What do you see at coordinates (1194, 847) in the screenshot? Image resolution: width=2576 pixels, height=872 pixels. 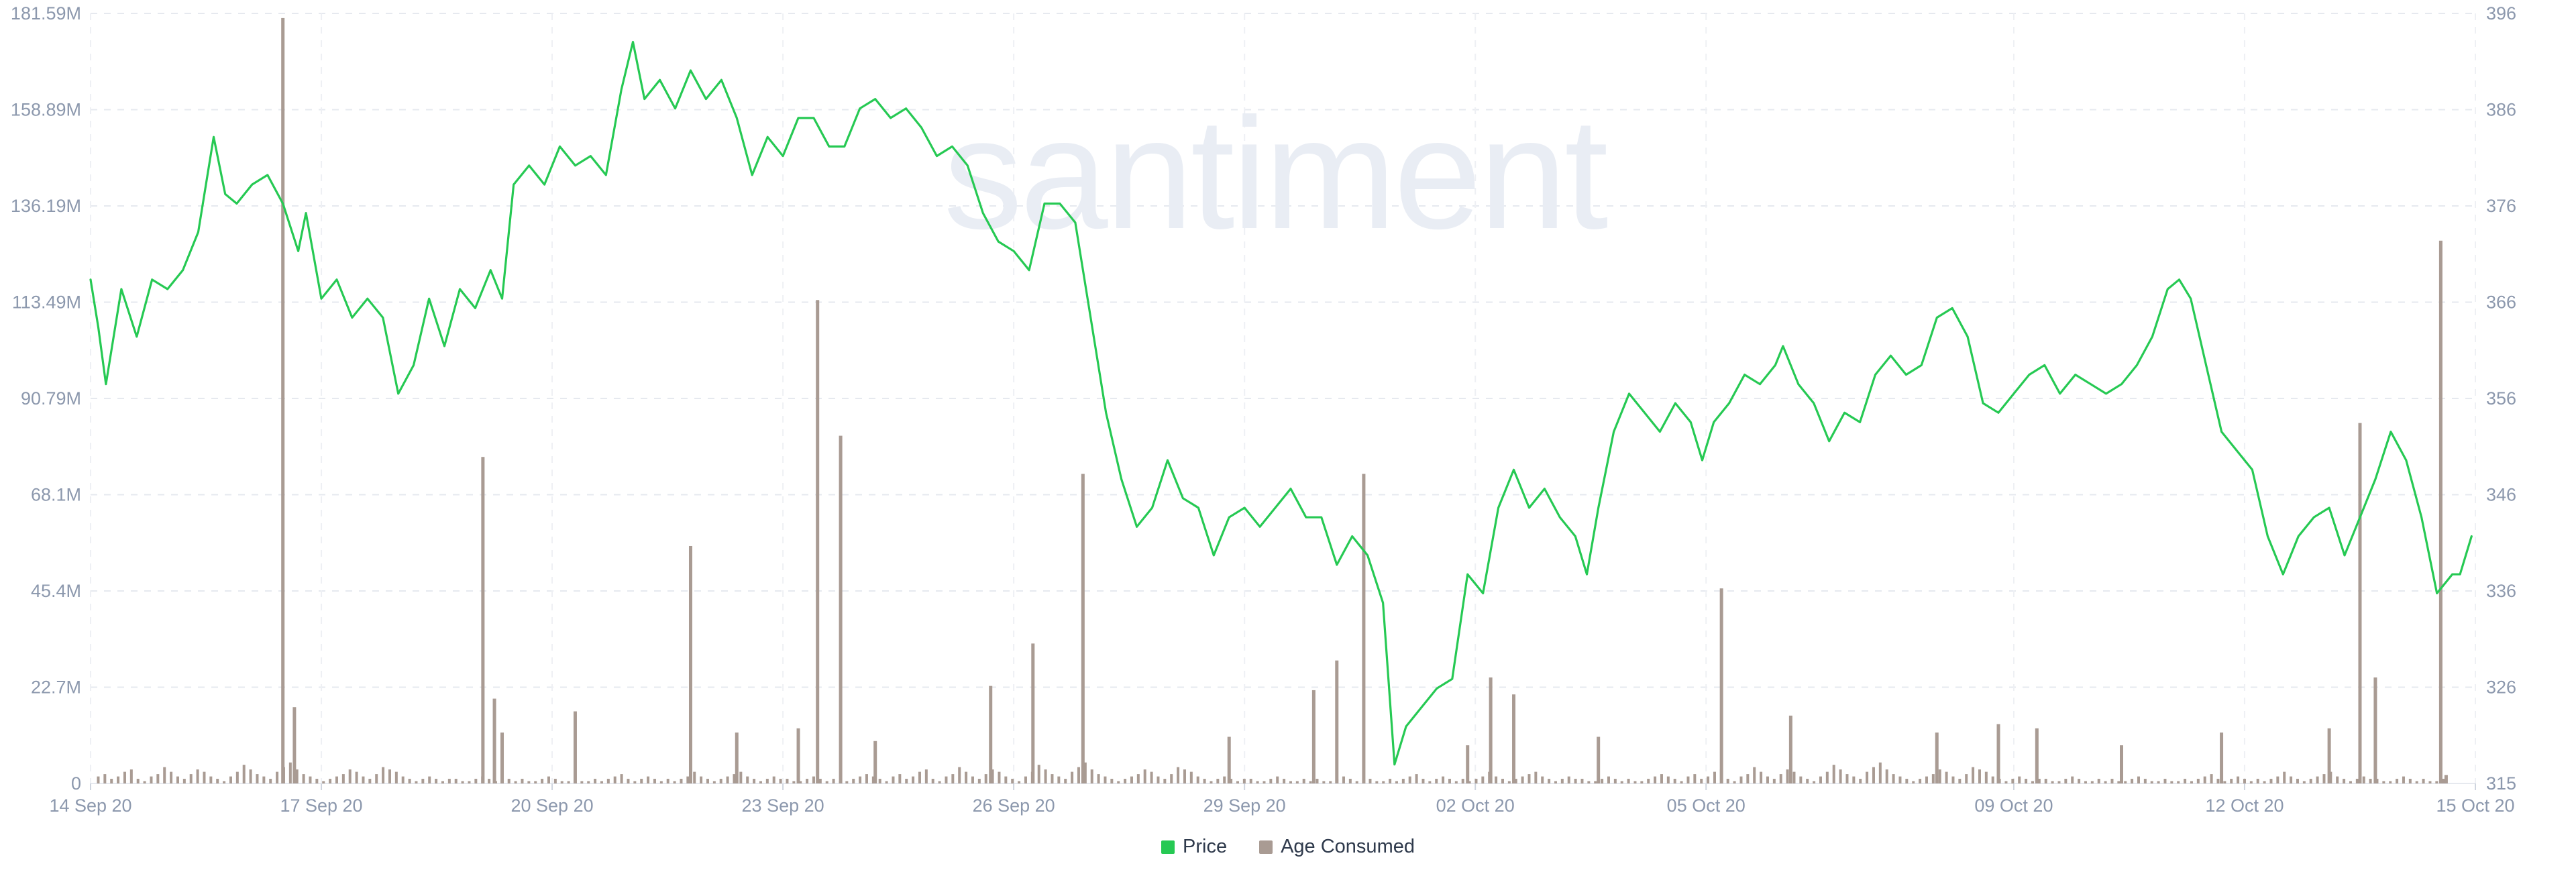 I see `legend-item-price: Price` at bounding box center [1194, 847].